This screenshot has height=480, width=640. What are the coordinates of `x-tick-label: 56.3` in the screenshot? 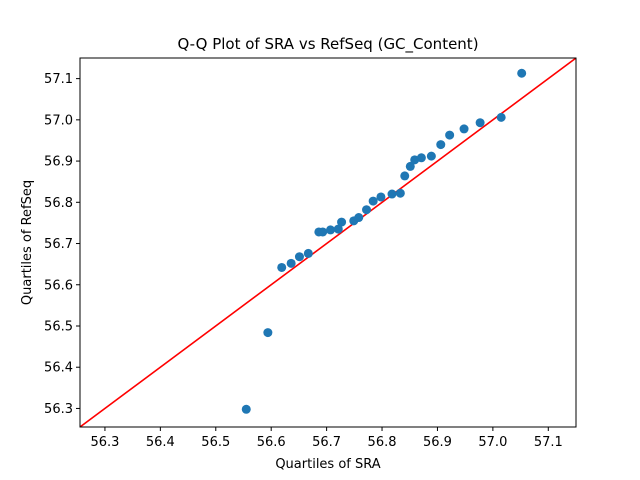 It's located at (104, 442).